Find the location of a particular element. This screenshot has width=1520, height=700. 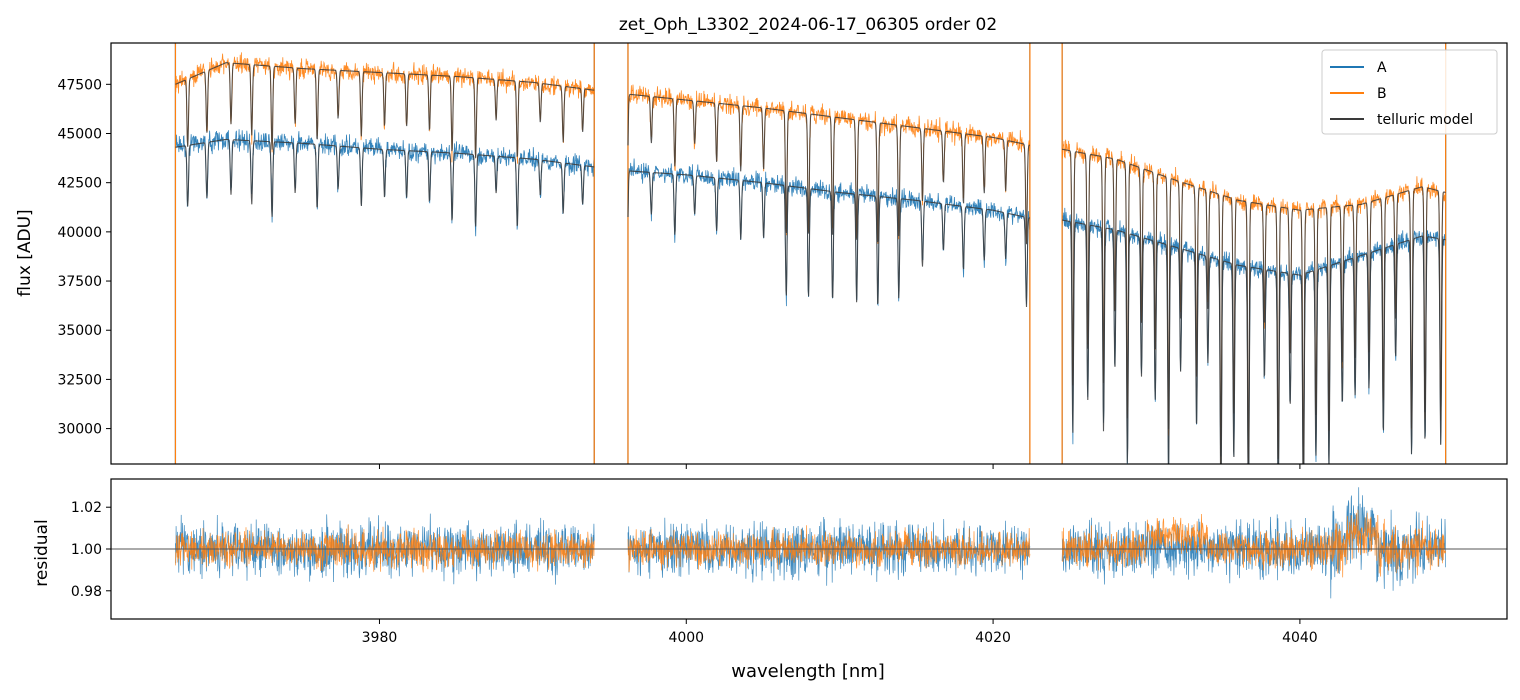

legend: A B telluric model is located at coordinates (1409, 92).